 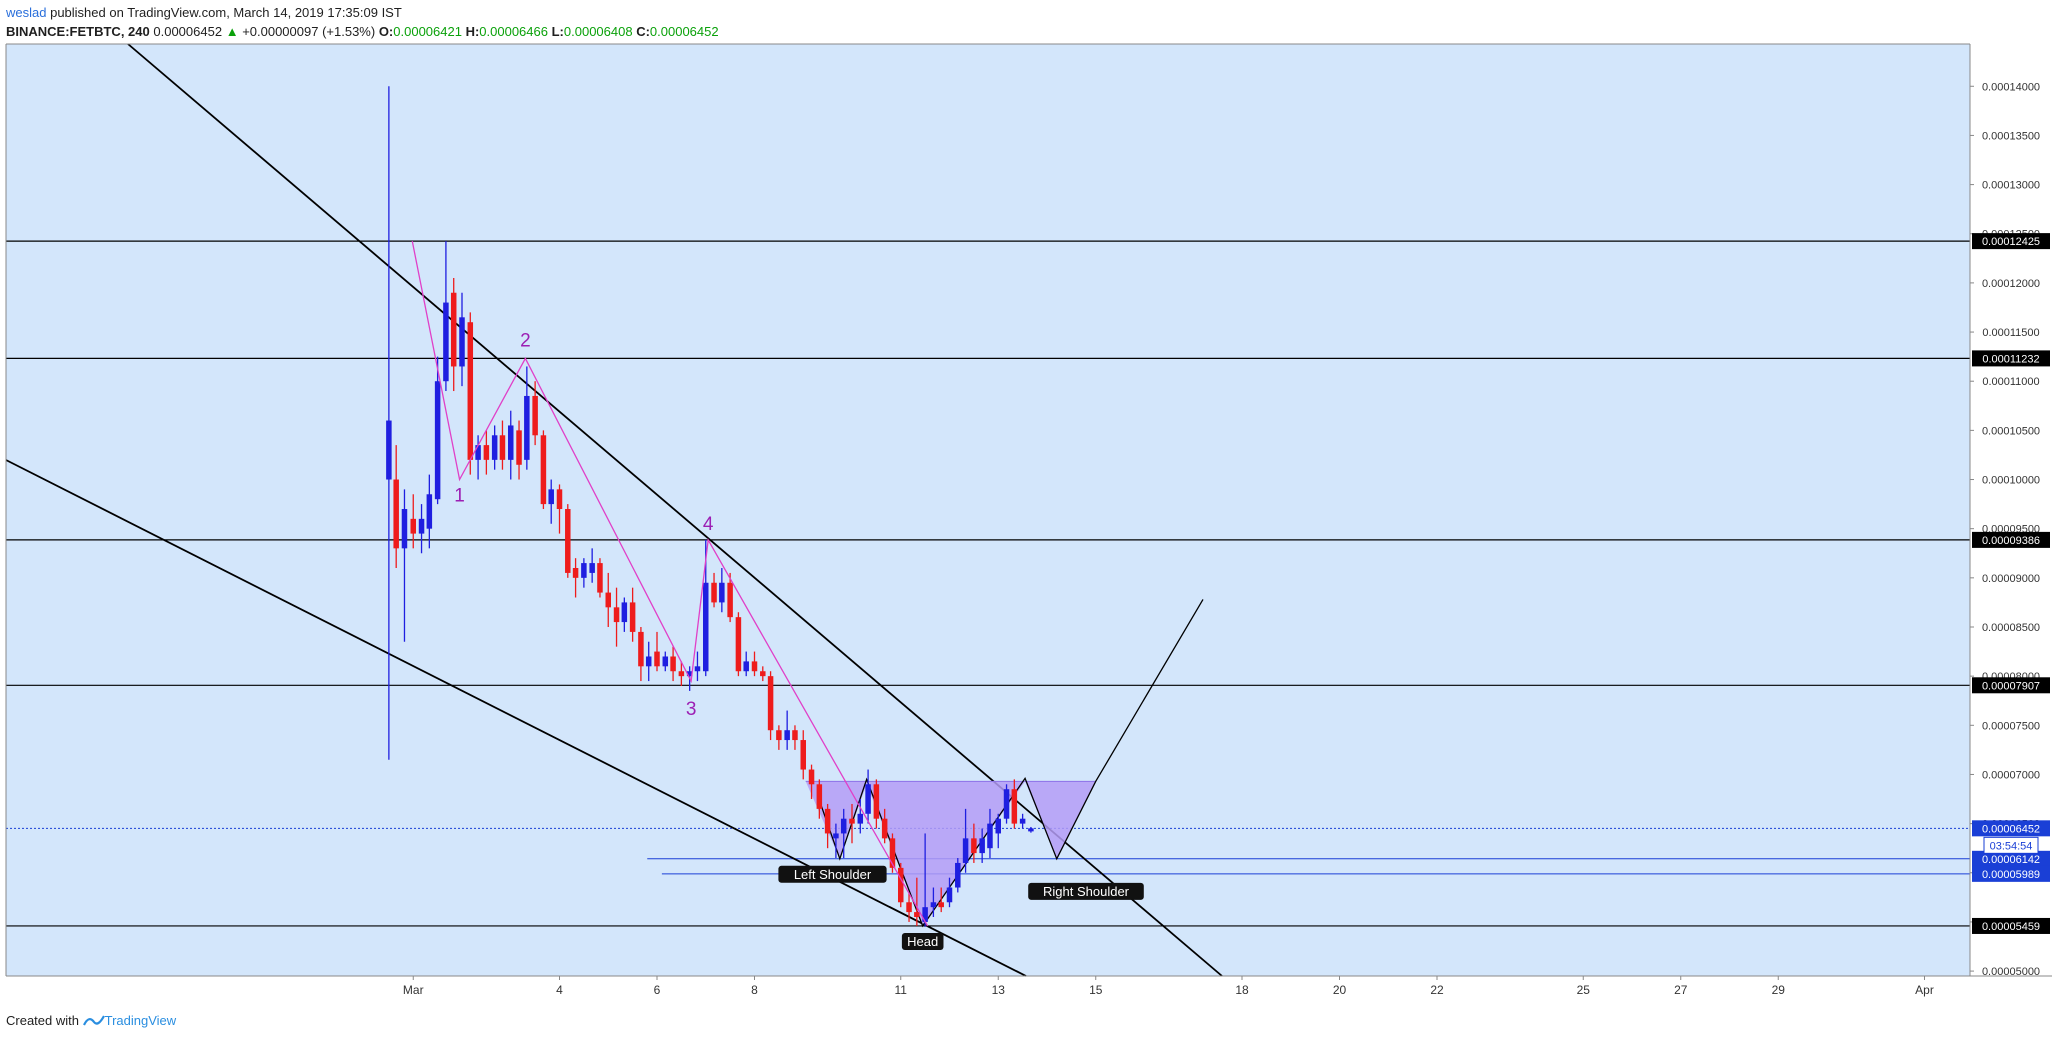 What do you see at coordinates (557, 31) in the screenshot?
I see `low-label: L:` at bounding box center [557, 31].